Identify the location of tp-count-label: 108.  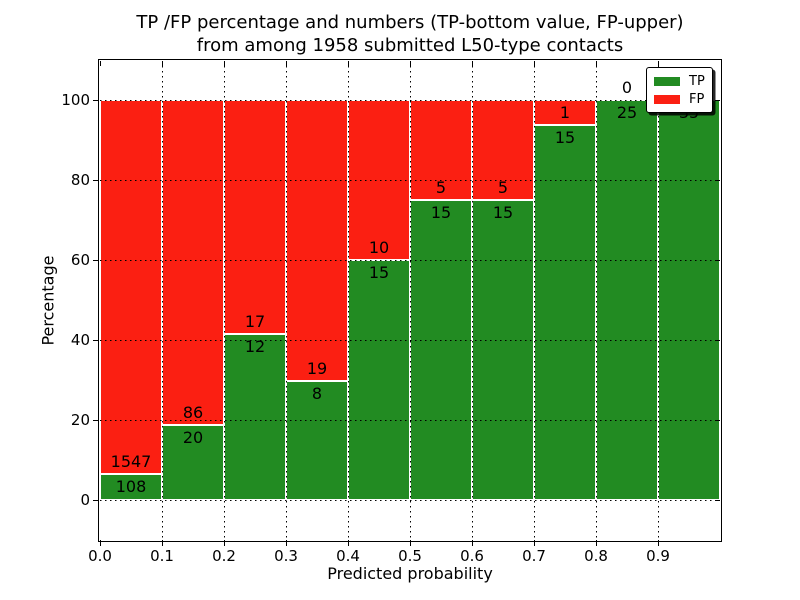
(131, 486).